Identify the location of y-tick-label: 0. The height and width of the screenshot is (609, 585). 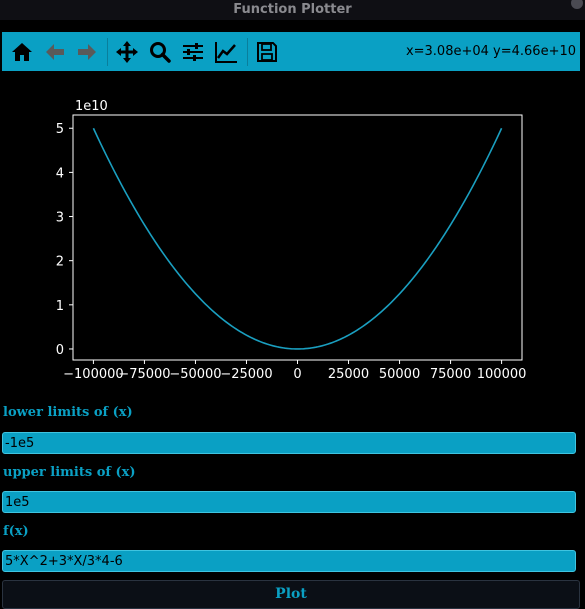
(60, 350).